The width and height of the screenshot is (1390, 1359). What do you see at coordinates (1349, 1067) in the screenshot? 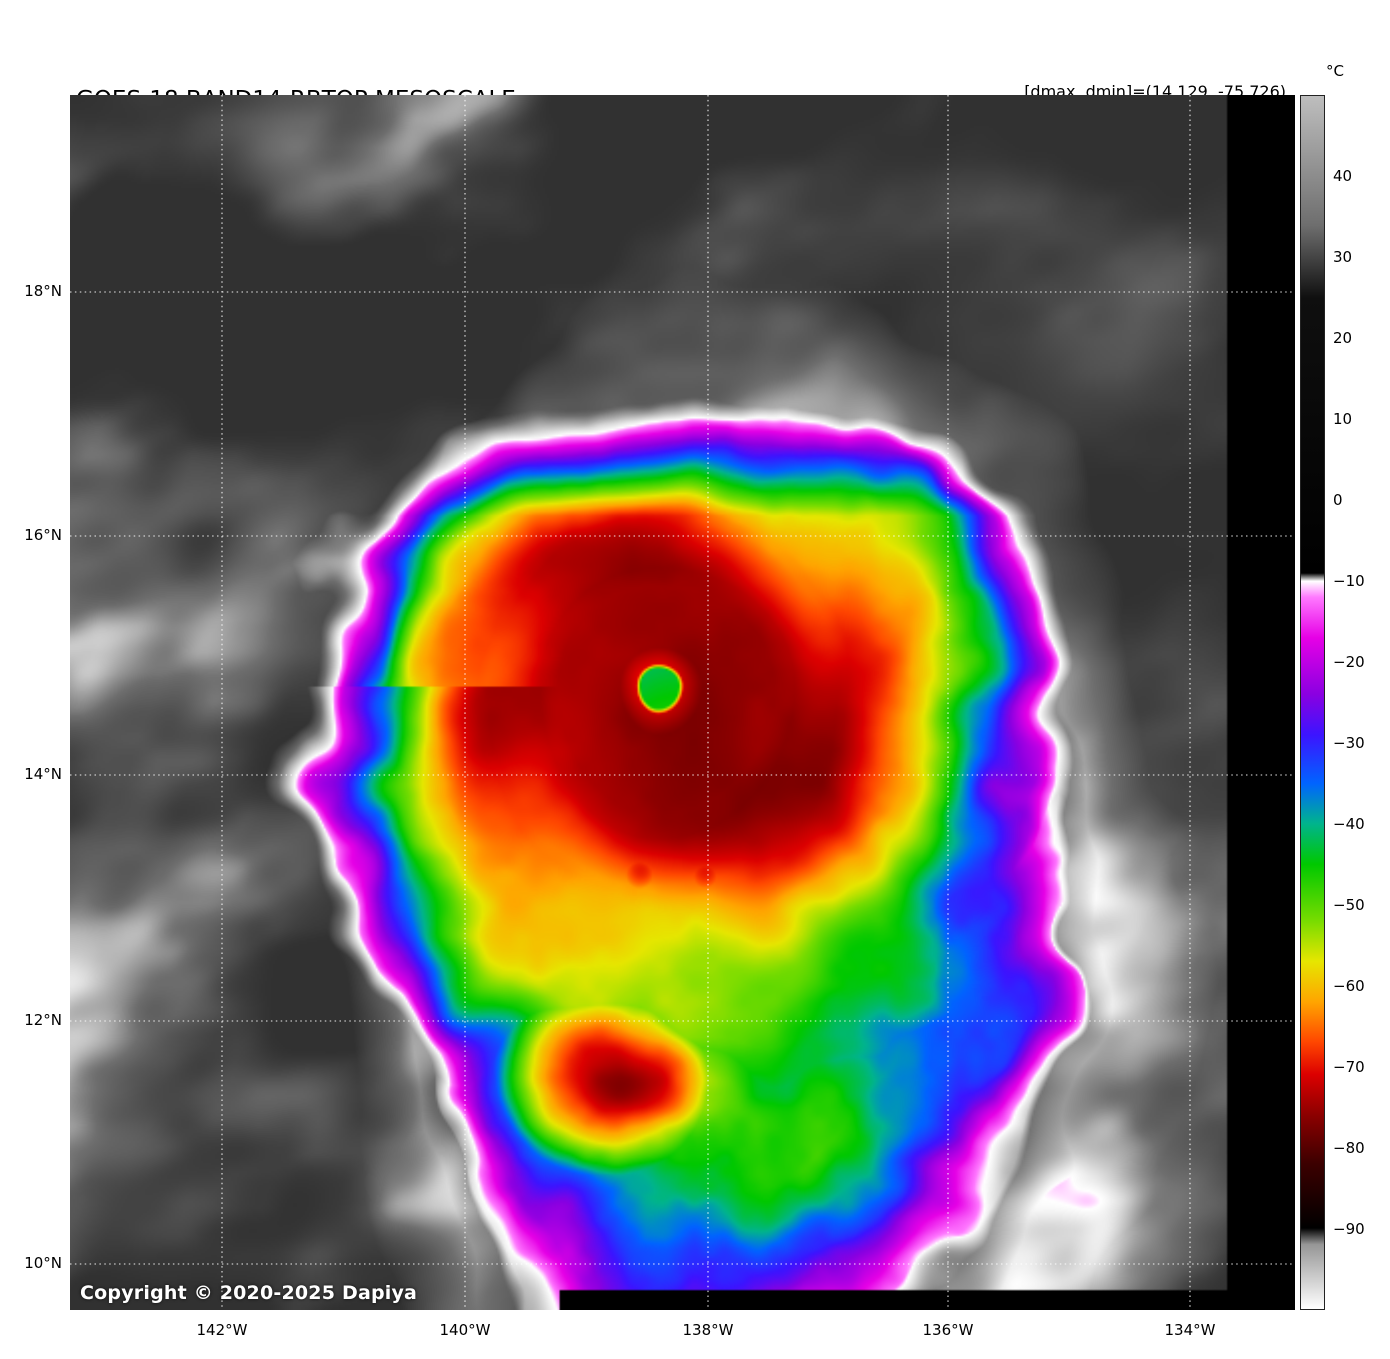
I see `colorbar-tick-label: −70` at bounding box center [1349, 1067].